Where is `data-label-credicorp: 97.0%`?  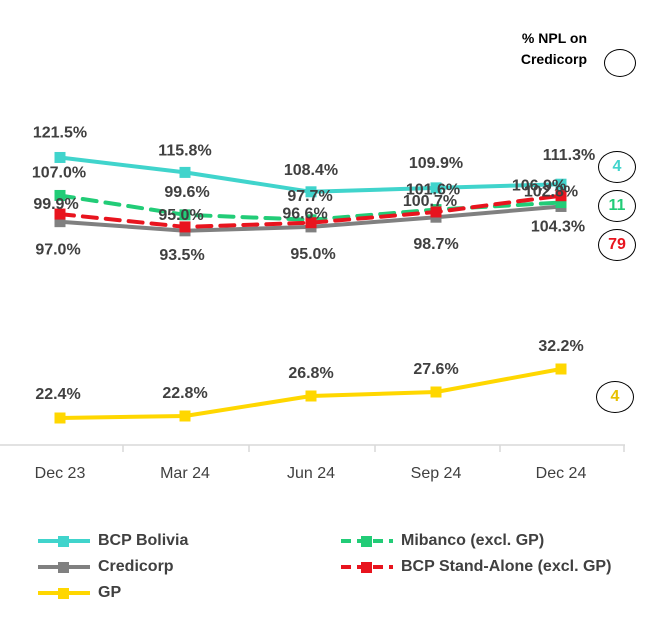
data-label-credicorp: 97.0% is located at coordinates (57, 250).